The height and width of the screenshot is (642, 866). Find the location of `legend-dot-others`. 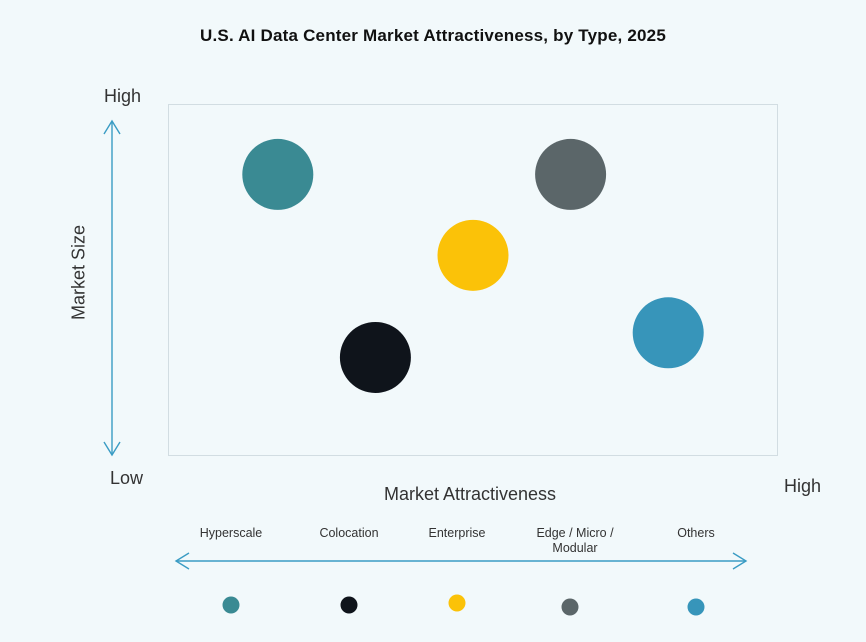

legend-dot-others is located at coordinates (696, 607).